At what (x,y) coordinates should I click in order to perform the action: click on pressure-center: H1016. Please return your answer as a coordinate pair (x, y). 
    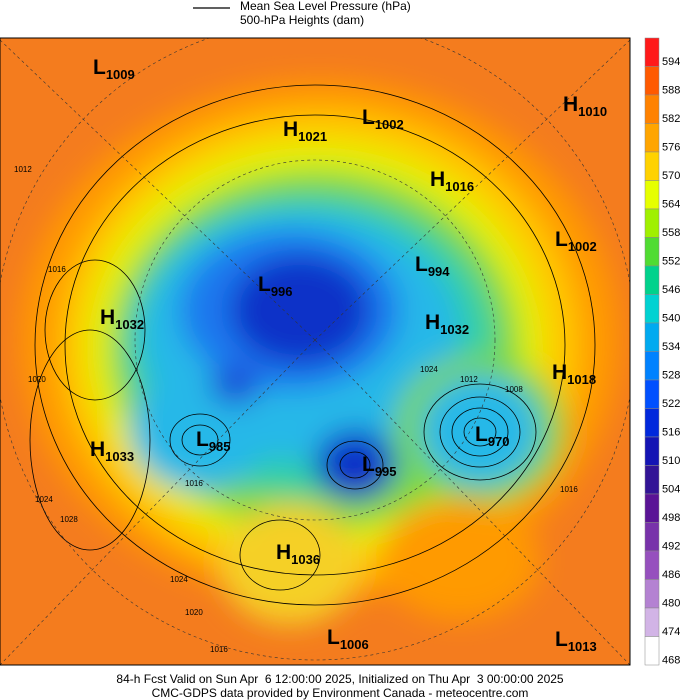
    Looking at the image, I should click on (452, 181).